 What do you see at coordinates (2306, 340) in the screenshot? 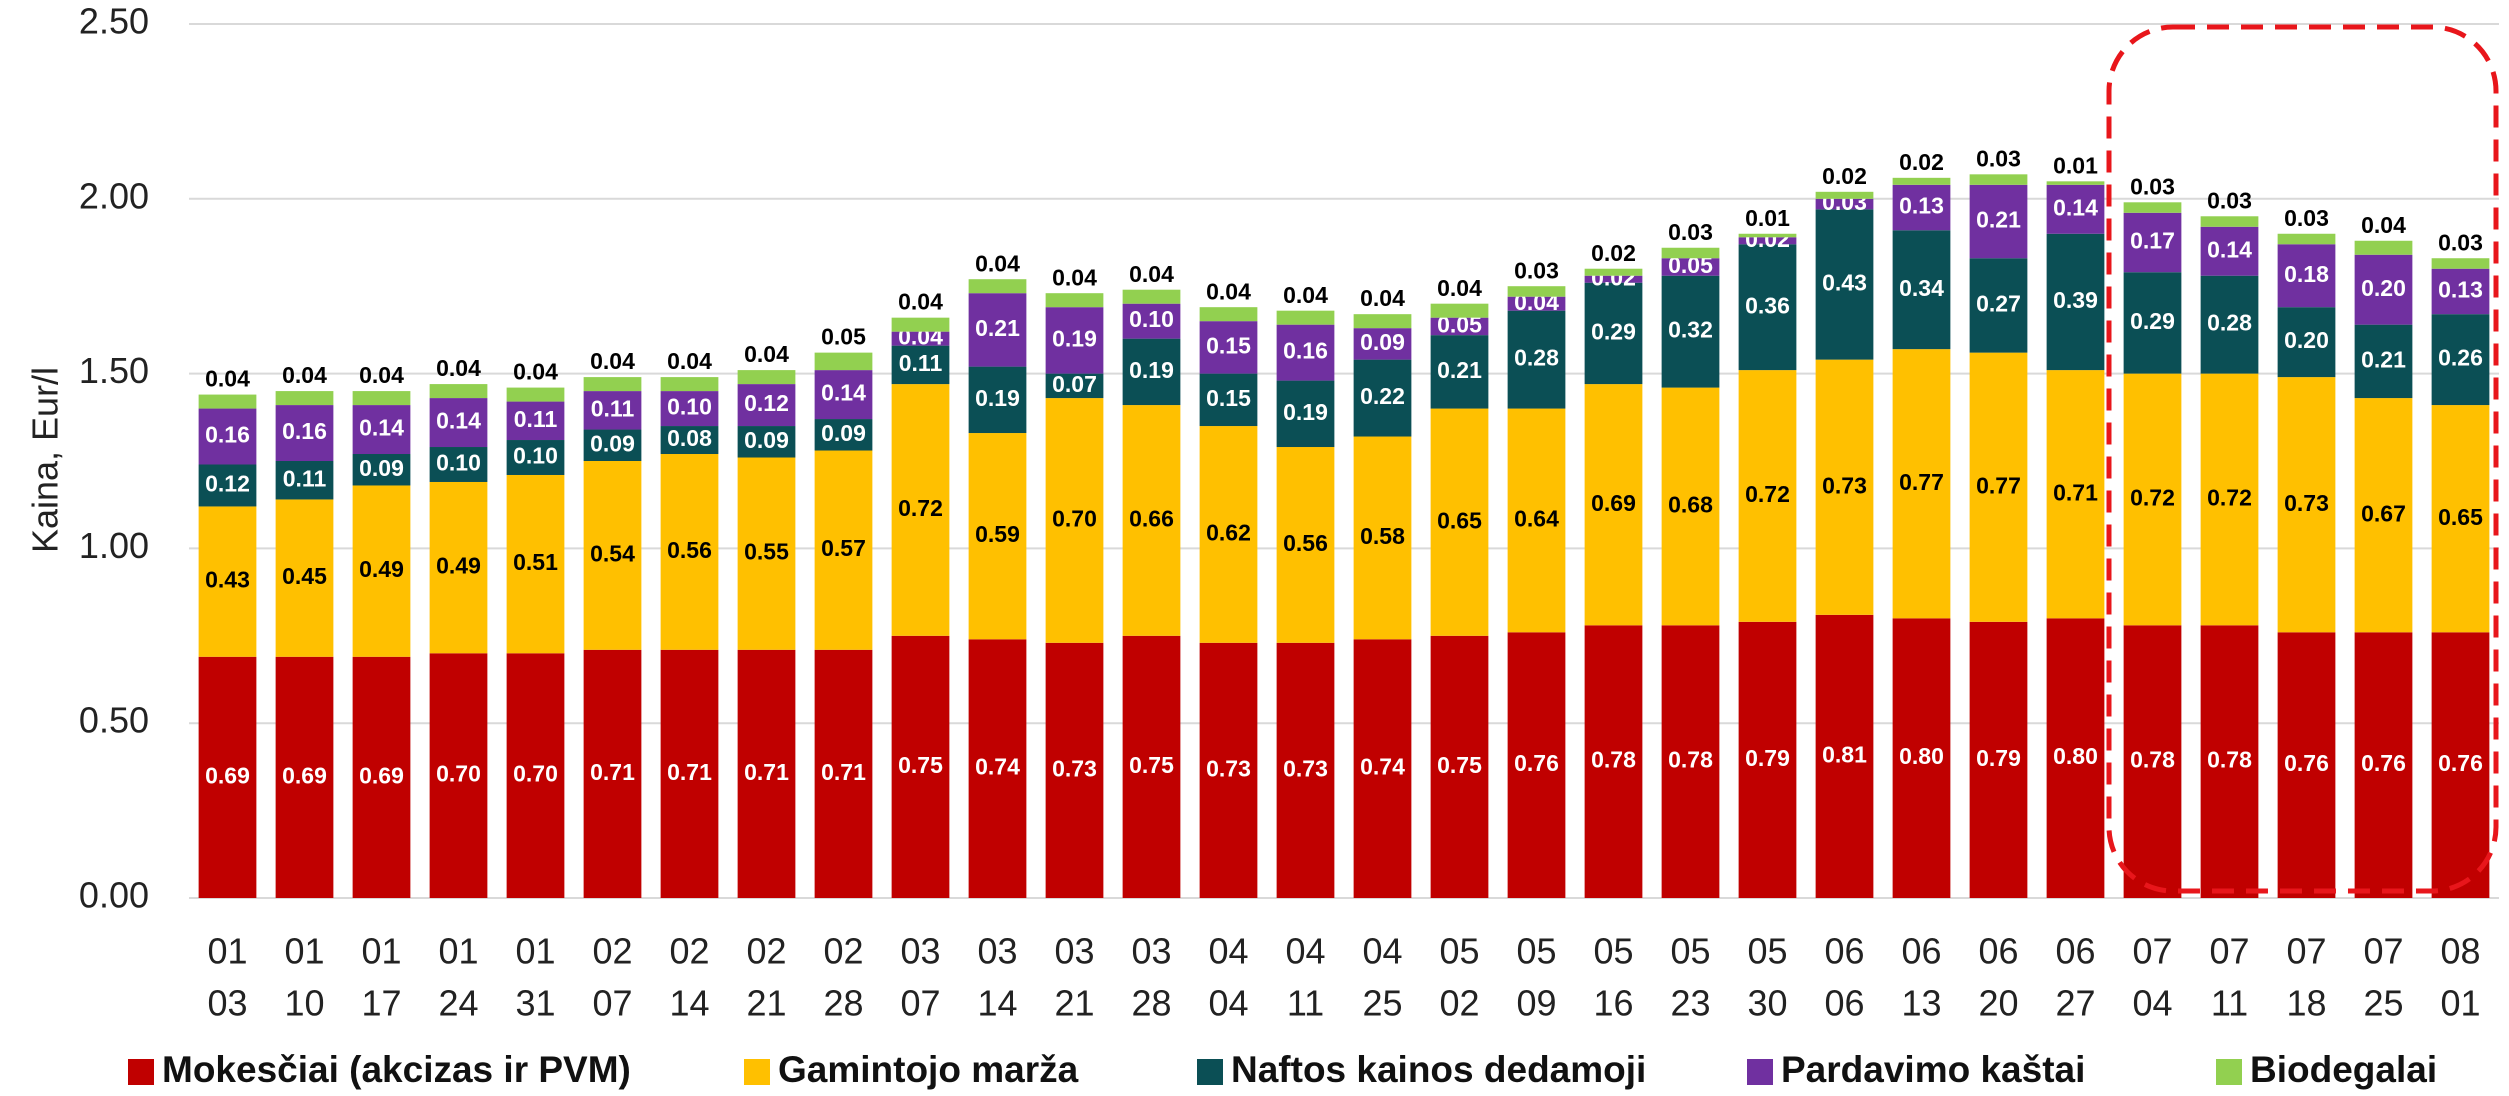
I see `data-label: 0.20` at bounding box center [2306, 340].